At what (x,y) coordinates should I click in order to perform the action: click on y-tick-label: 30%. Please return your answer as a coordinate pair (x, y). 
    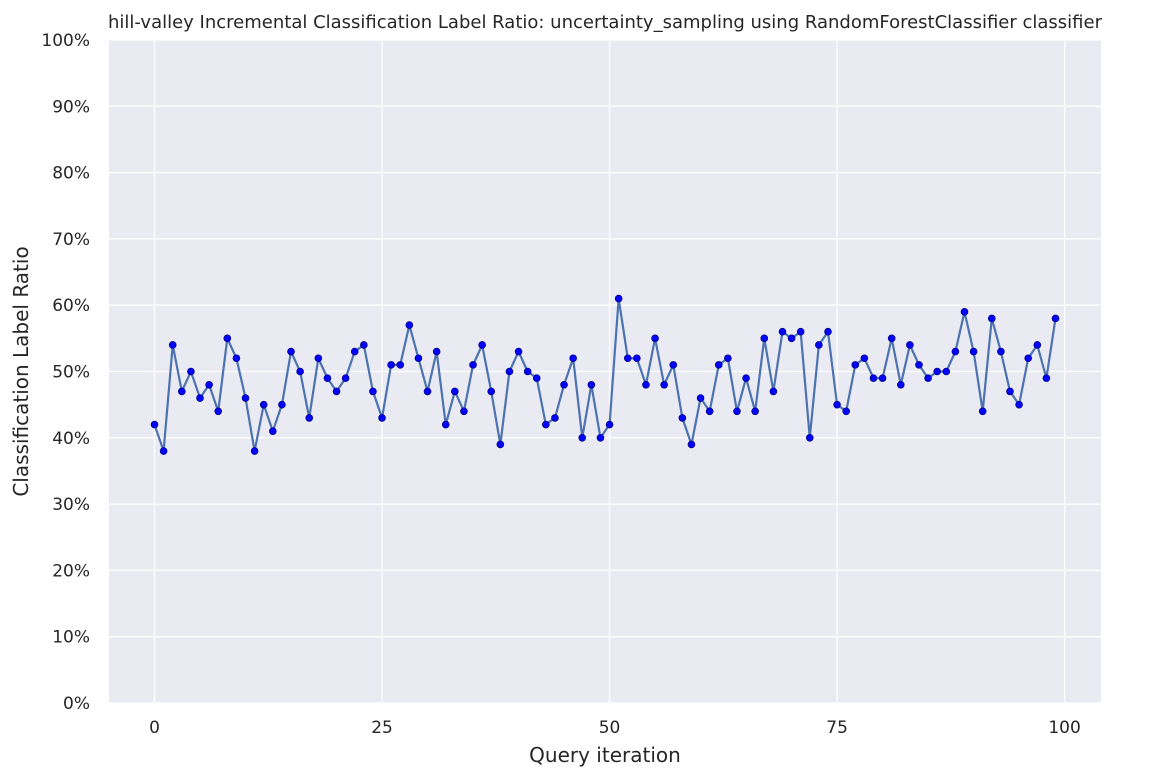
    Looking at the image, I should click on (71, 505).